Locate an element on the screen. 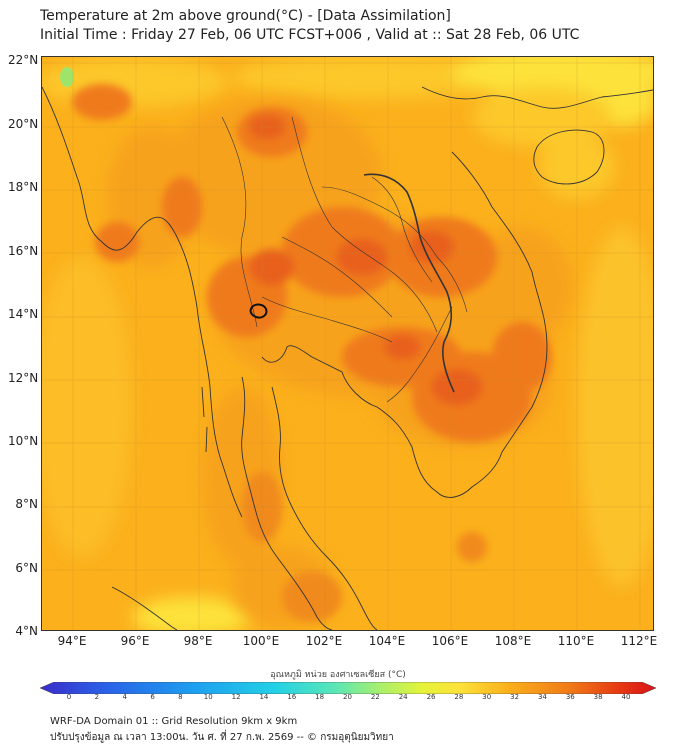 This screenshot has height=756, width=676. colorbar-tick-label: 40 is located at coordinates (626, 697).